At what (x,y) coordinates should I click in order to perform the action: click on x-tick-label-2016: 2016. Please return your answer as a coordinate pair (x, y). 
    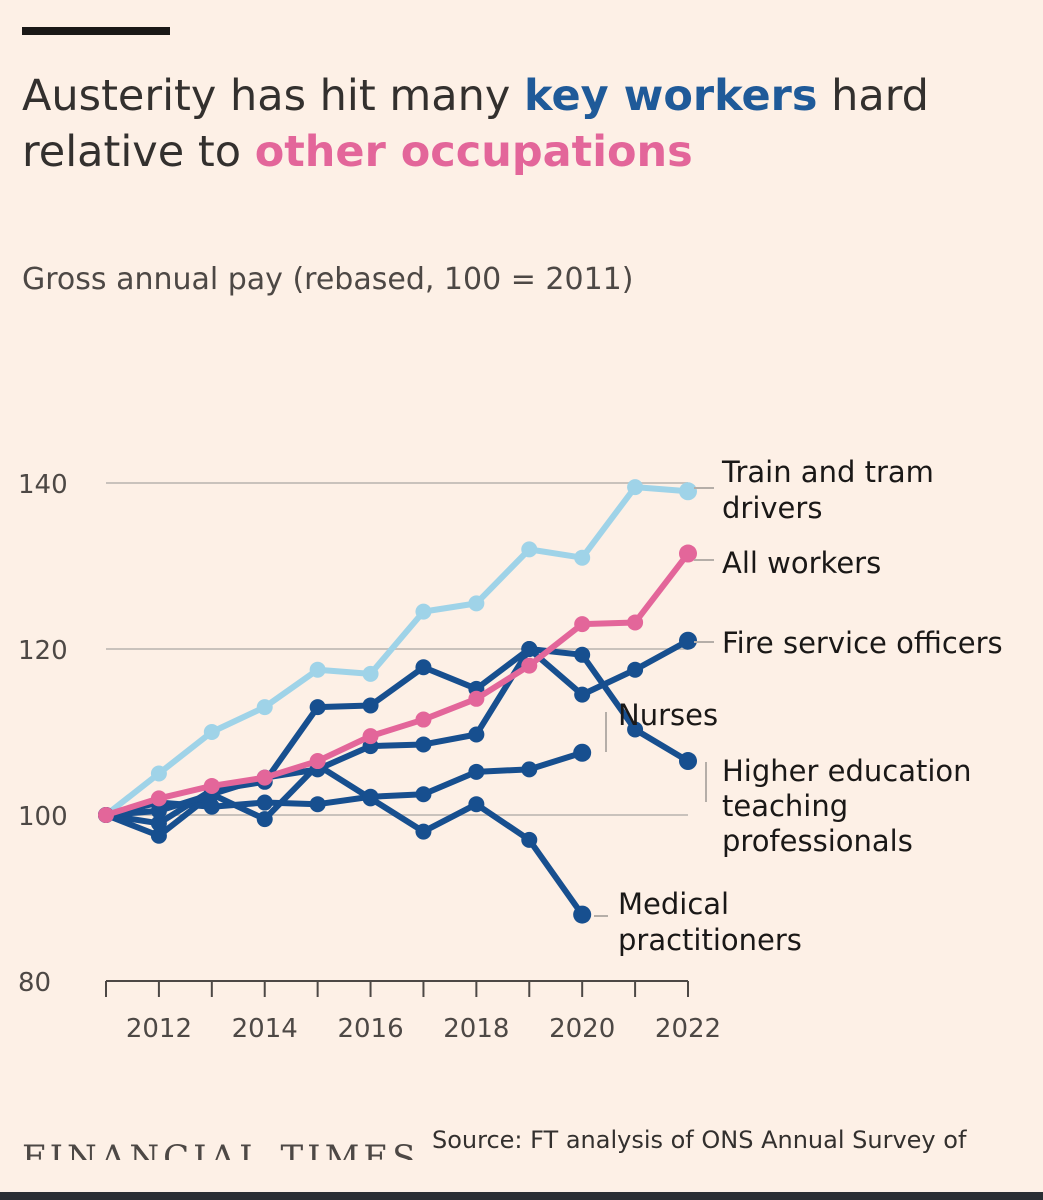
    Looking at the image, I should click on (370, 1029).